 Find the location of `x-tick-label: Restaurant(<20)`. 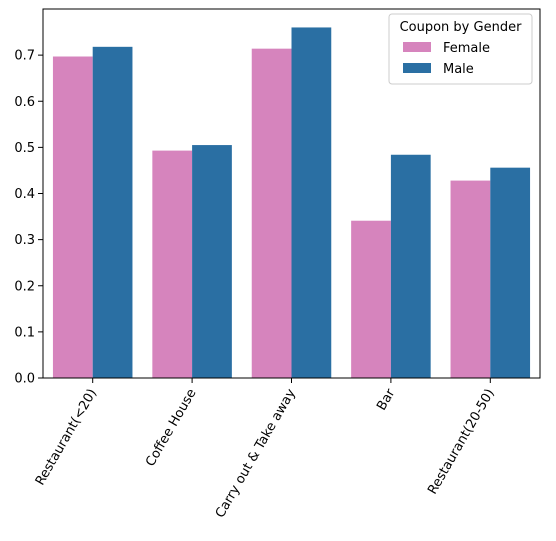

x-tick-label: Restaurant(<20) is located at coordinates (66, 438).